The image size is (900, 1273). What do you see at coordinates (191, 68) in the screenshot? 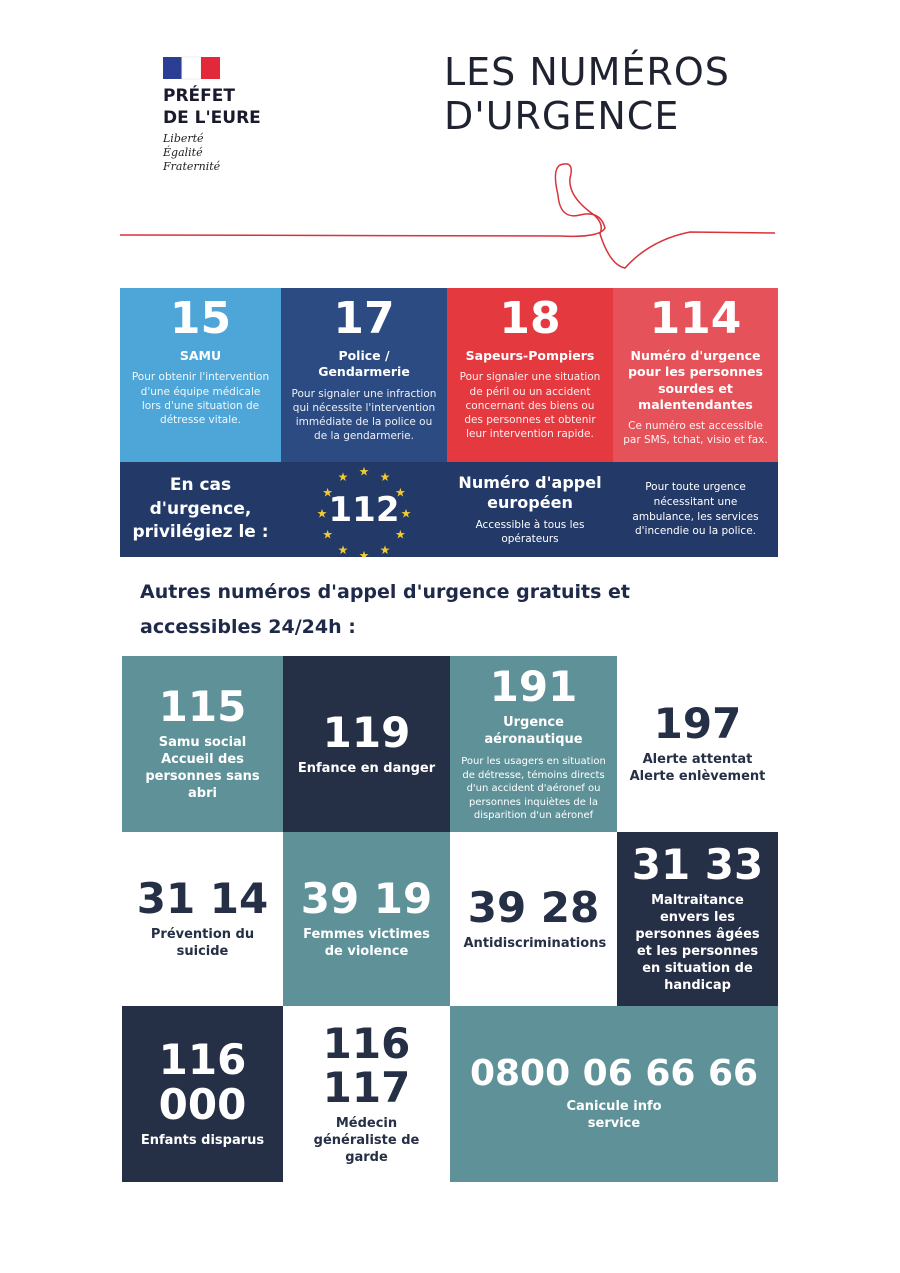
I see `flag-white` at bounding box center [191, 68].